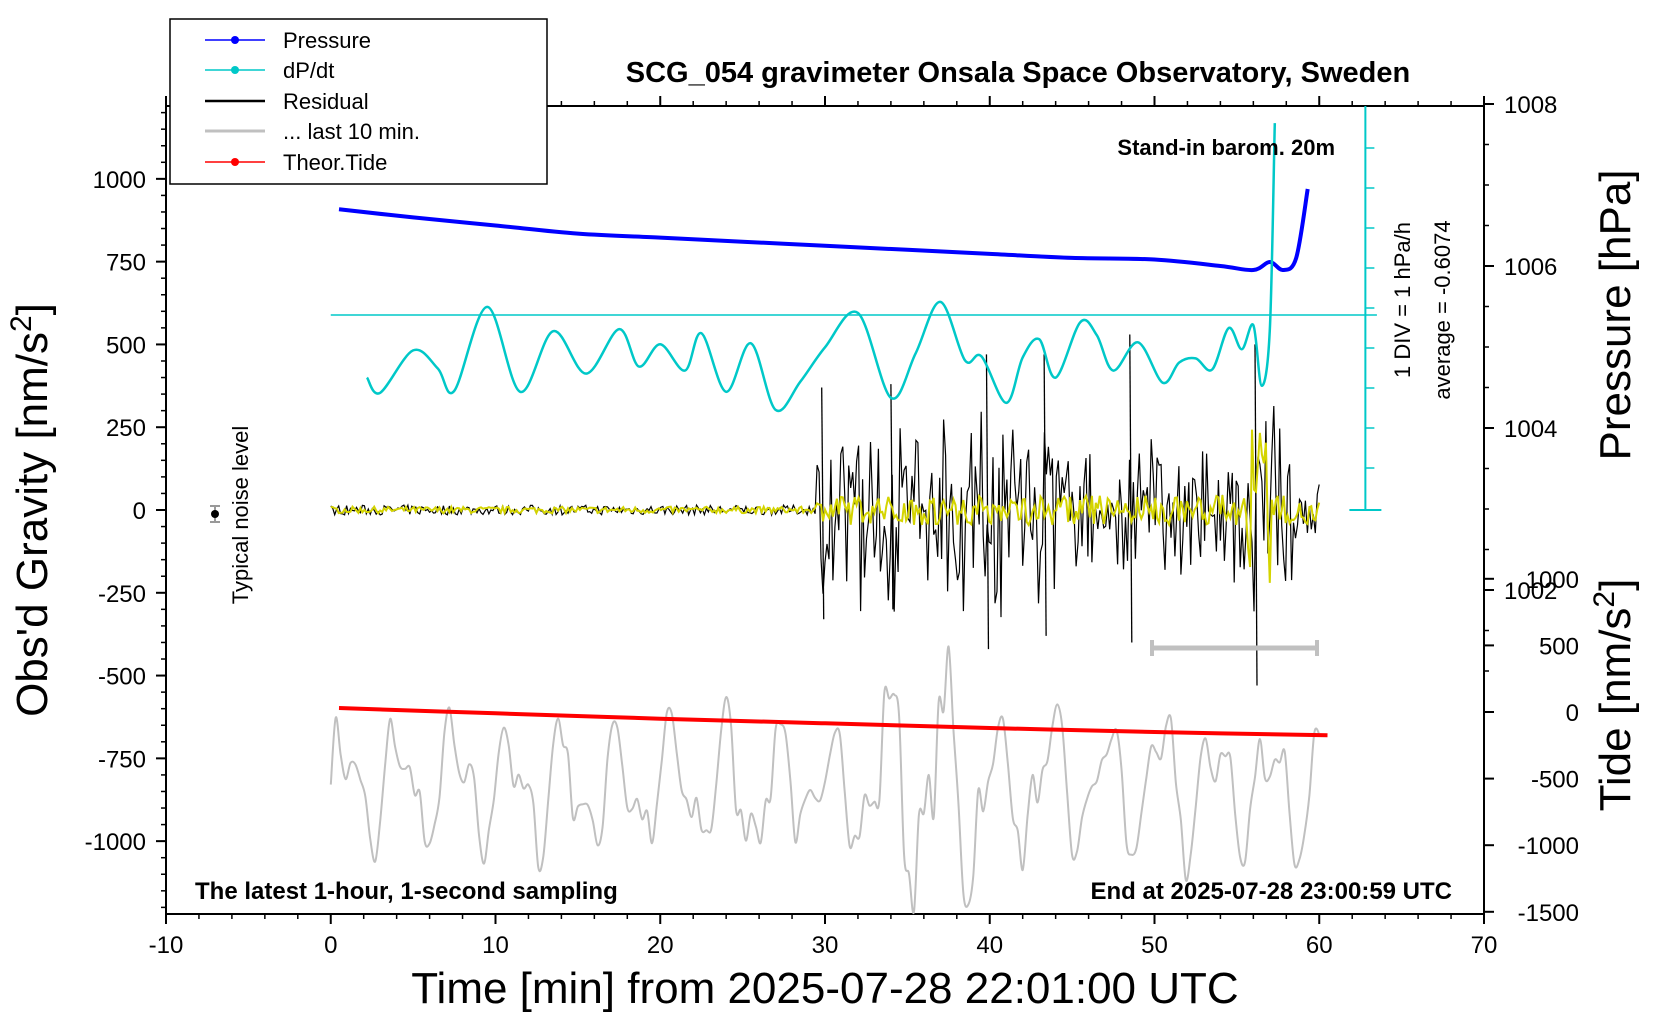 This screenshot has width=1660, height=1020. Describe the element at coordinates (660, 945) in the screenshot. I see `x-tick-label: 20` at that location.